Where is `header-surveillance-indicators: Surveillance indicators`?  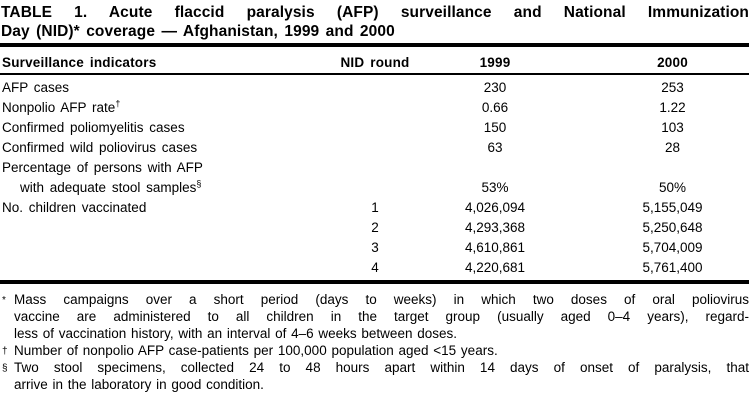
header-surveillance-indicators: Surveillance indicators is located at coordinates (79, 62).